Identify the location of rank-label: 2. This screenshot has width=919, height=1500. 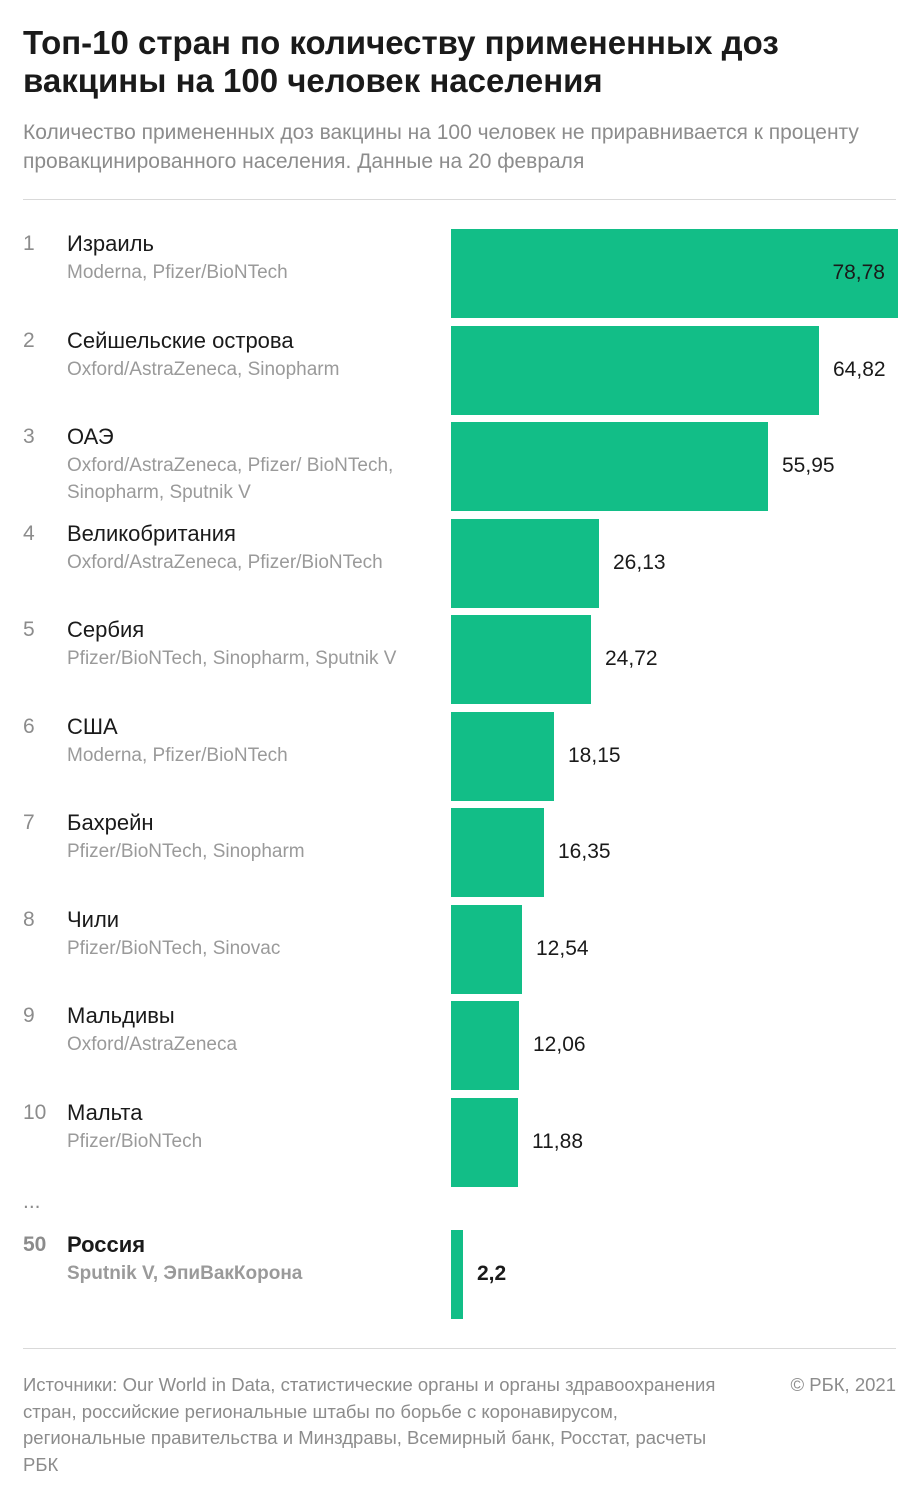
(29, 340).